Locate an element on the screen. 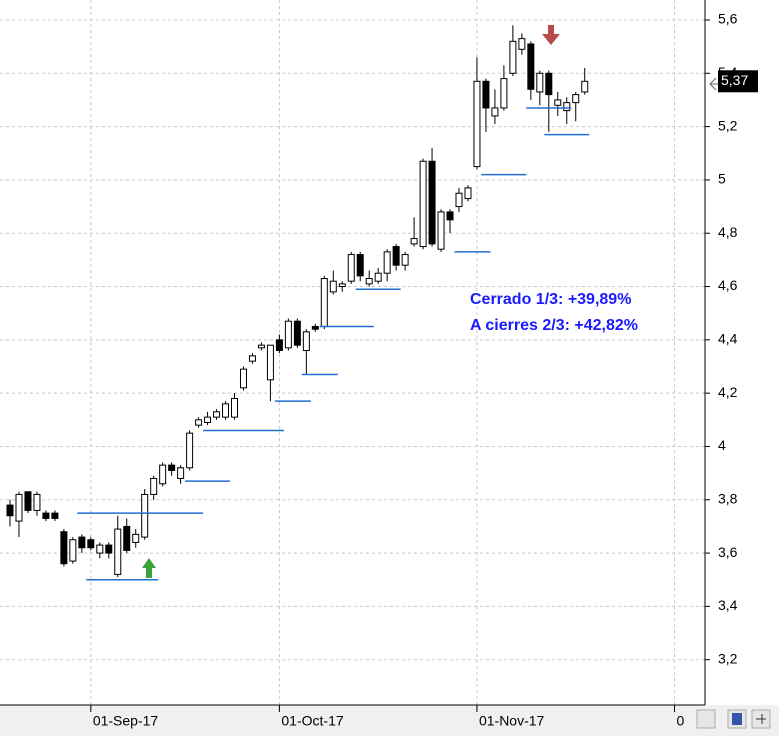 The image size is (779, 736). y-tick-label: 3,2 is located at coordinates (728, 658).